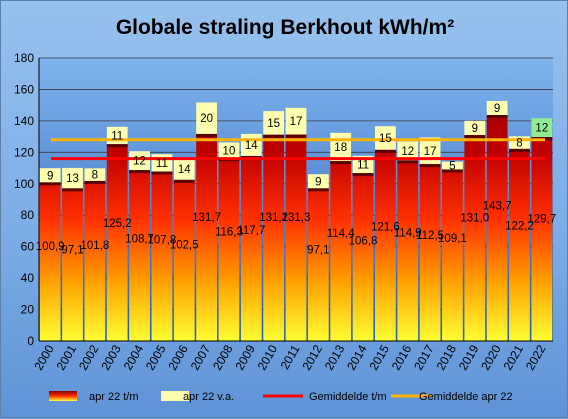  Describe the element at coordinates (430, 152) in the screenshot. I see `extra-label-2017: 17` at that location.